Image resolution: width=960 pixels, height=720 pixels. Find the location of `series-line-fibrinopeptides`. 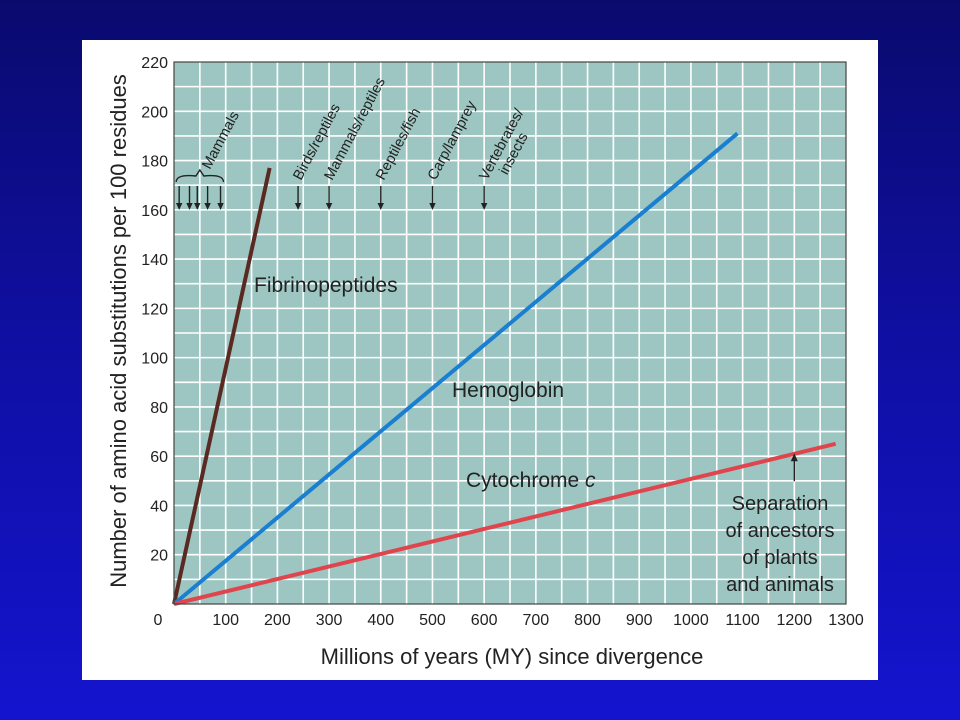

series-line-fibrinopeptides is located at coordinates (222, 386).